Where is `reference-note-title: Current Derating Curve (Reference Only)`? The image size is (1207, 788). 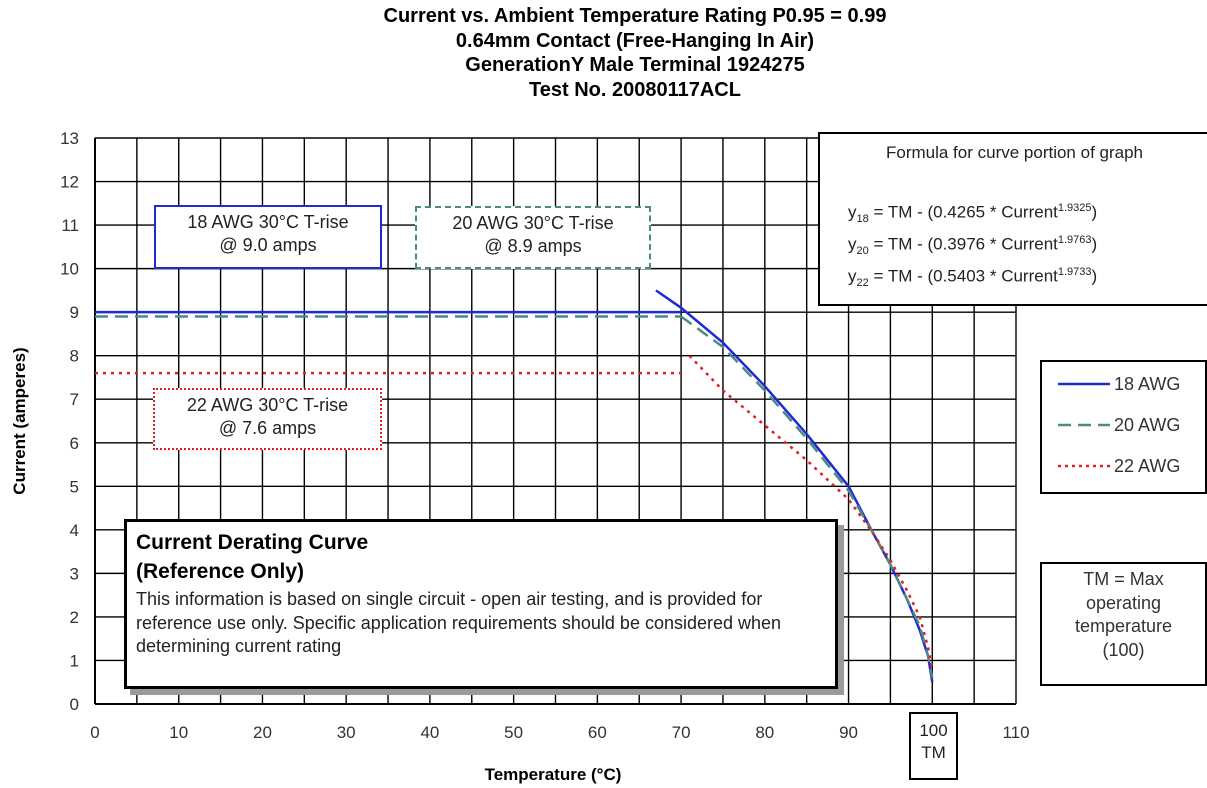 reference-note-title: Current Derating Curve (Reference Only) is located at coordinates (485, 557).